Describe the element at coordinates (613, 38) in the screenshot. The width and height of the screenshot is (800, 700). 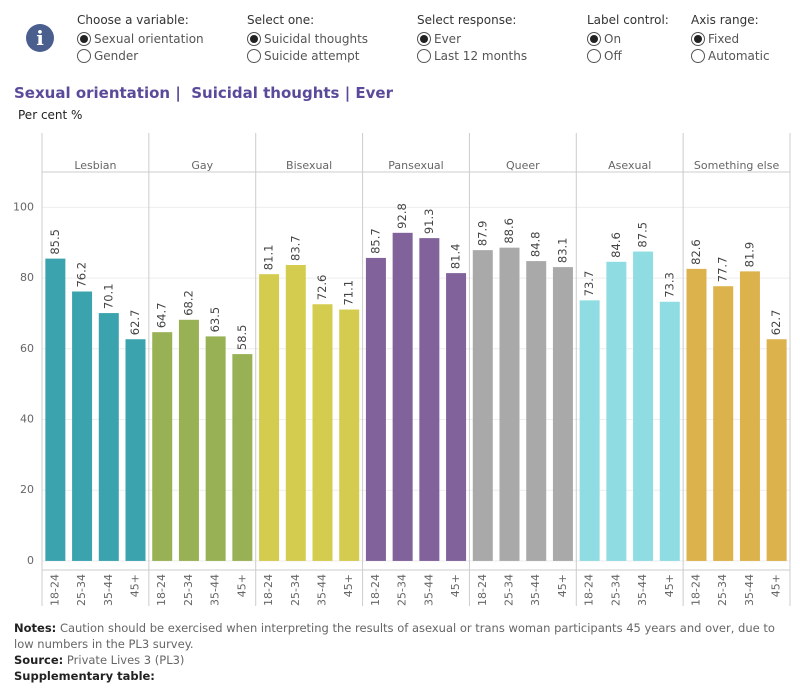
I see `option-label: On` at that location.